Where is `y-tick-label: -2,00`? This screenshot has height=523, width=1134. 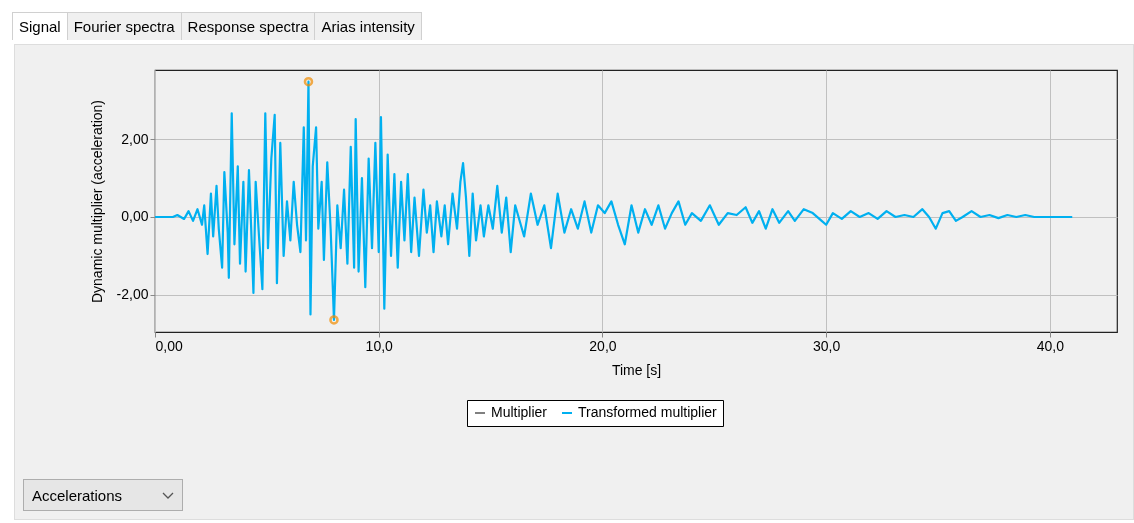 y-tick-label: -2,00 is located at coordinates (132, 294).